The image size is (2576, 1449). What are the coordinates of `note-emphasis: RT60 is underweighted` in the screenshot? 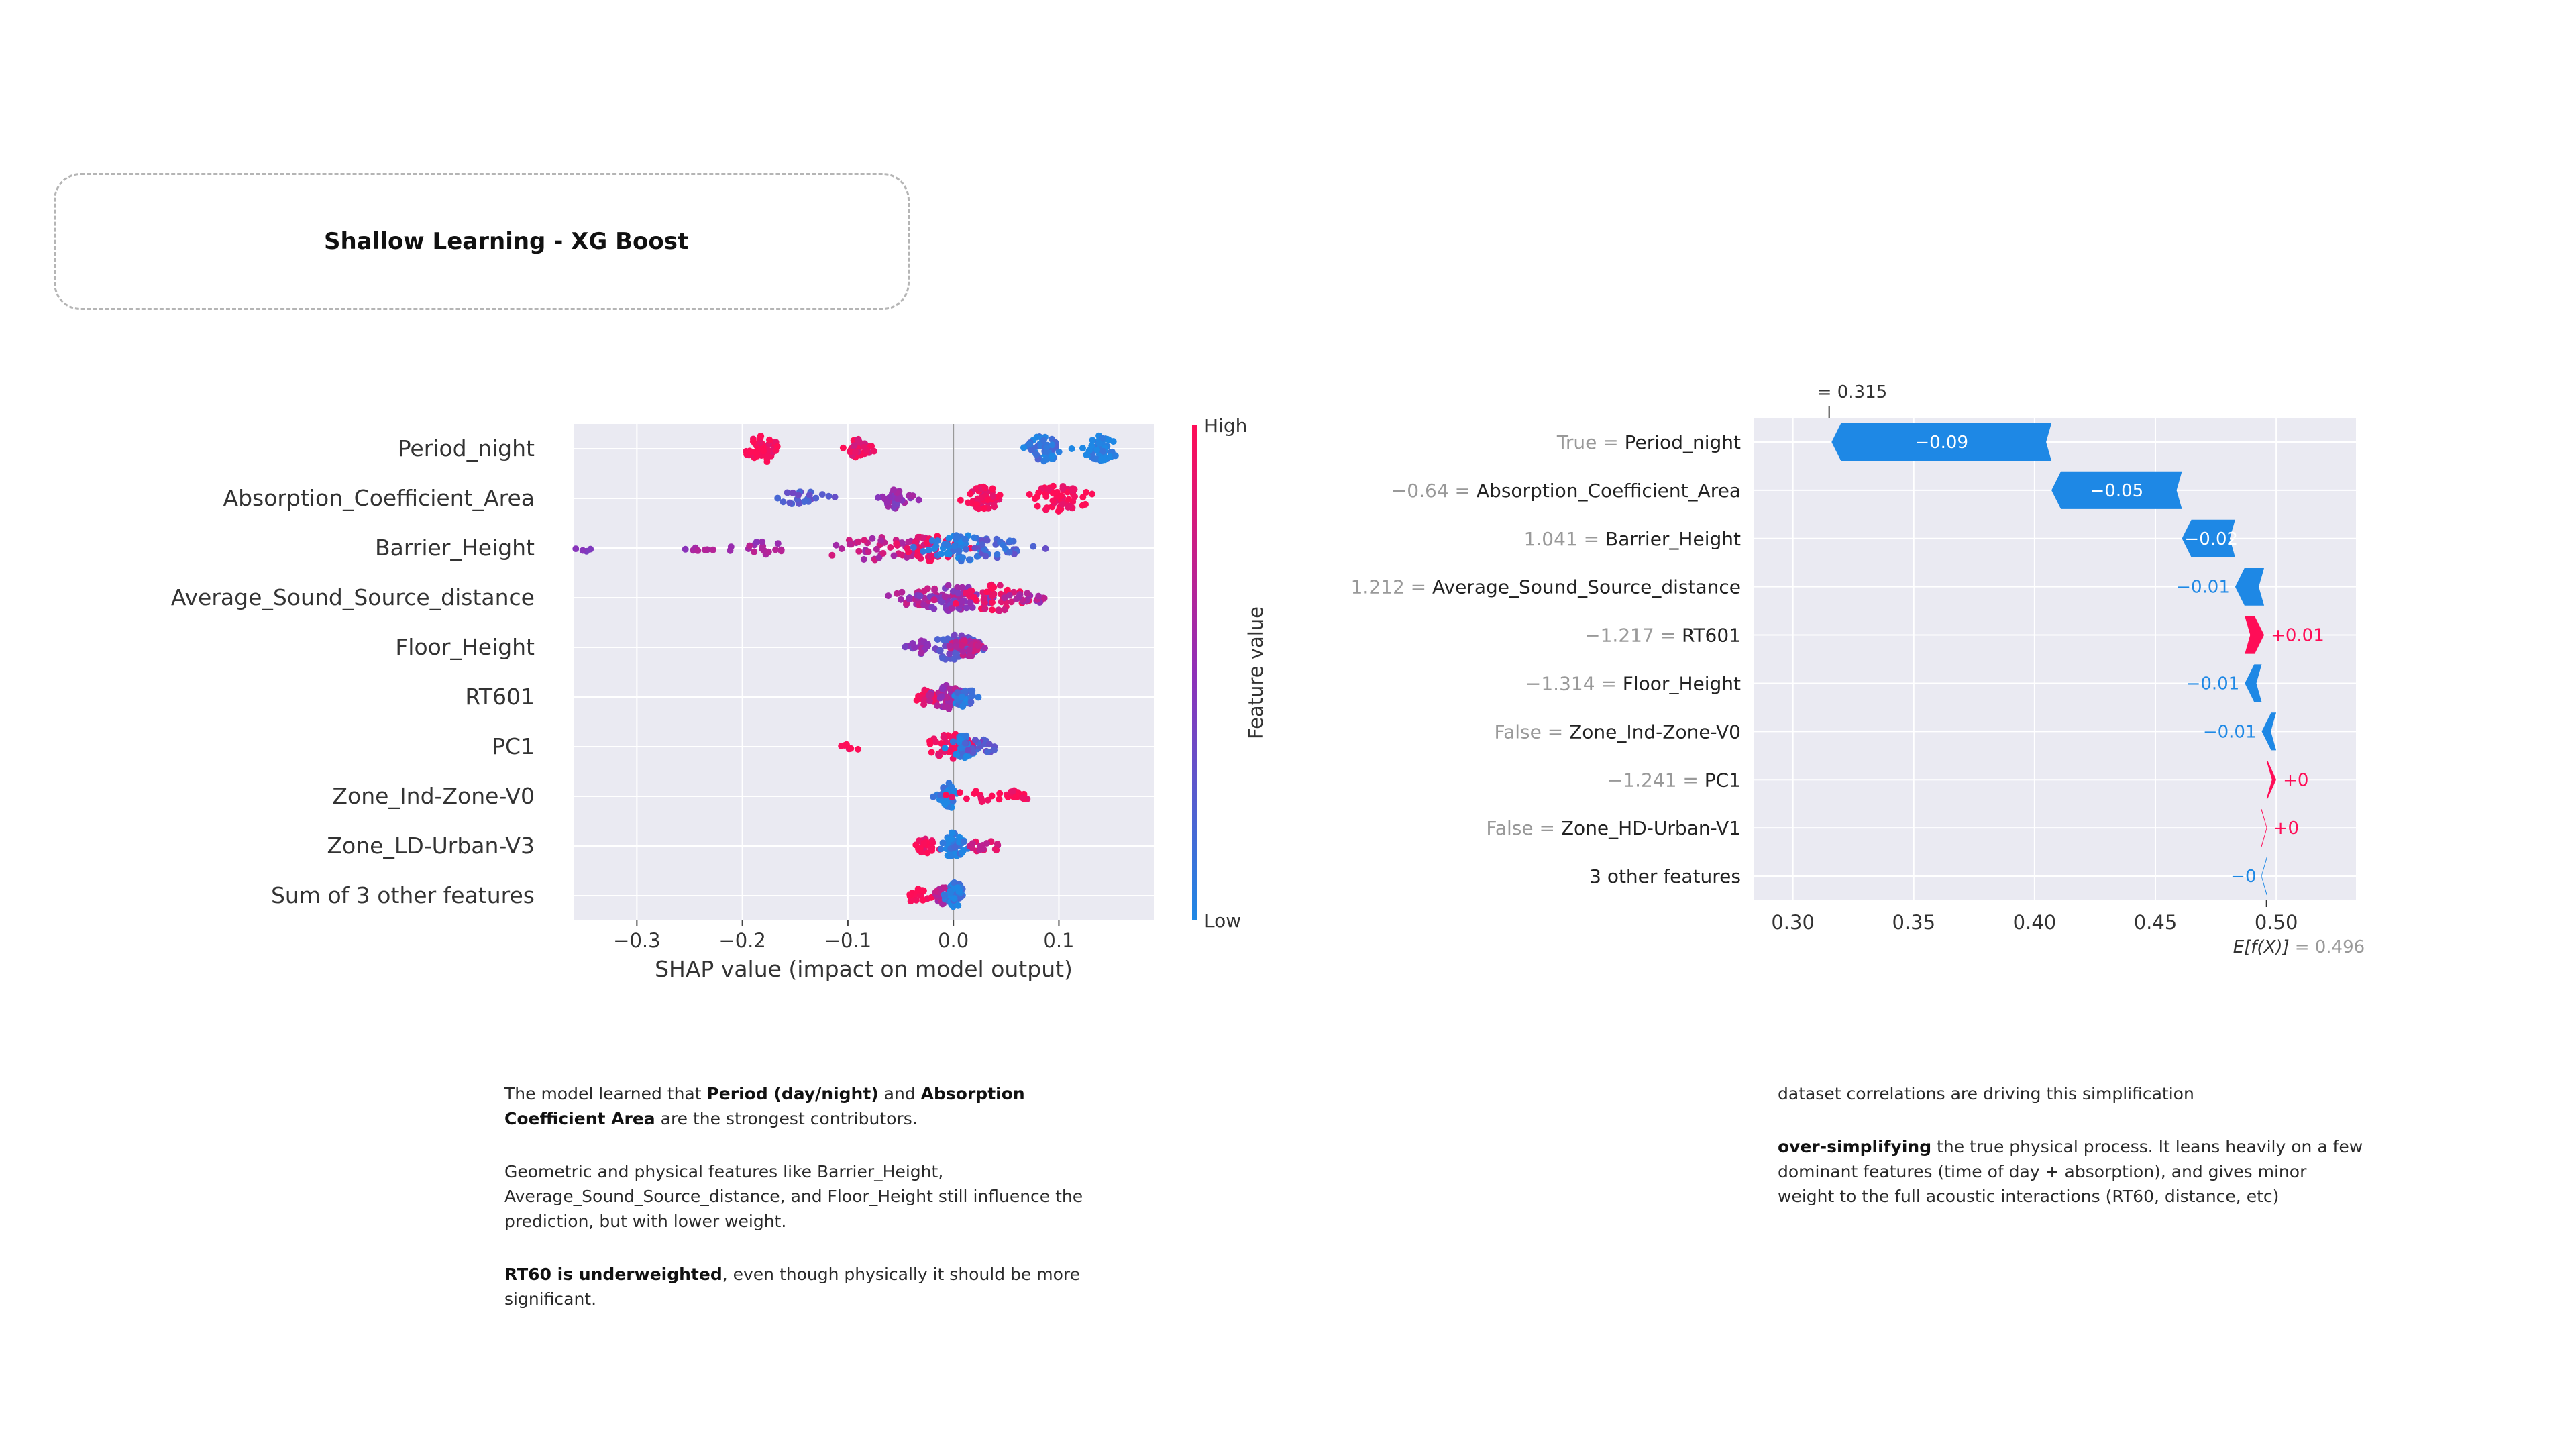 It's located at (613, 1274).